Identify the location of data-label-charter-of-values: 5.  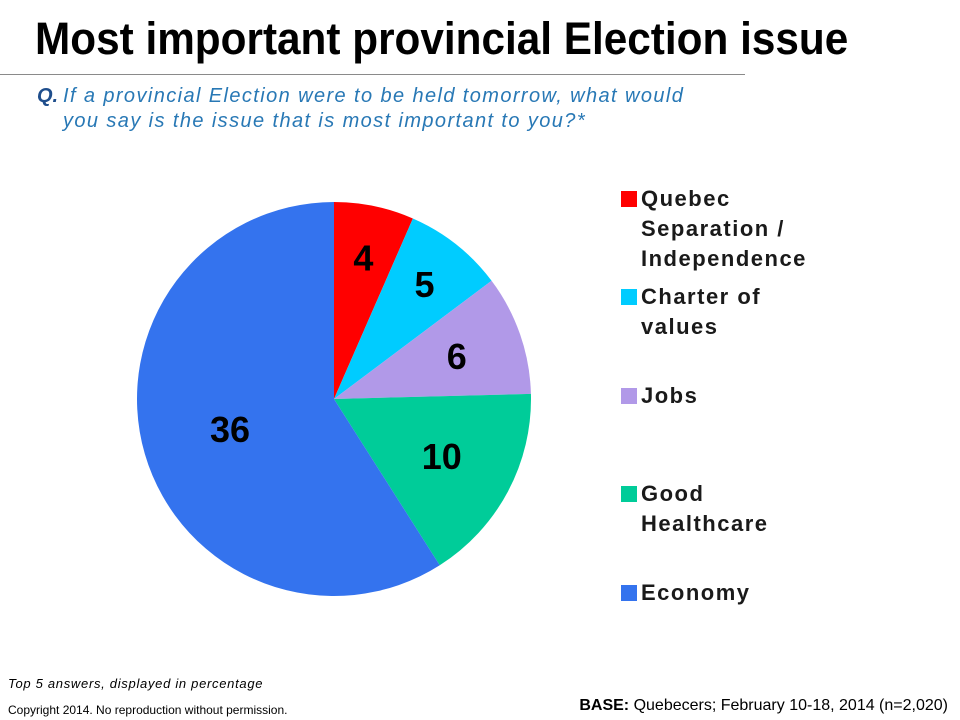
(424, 284).